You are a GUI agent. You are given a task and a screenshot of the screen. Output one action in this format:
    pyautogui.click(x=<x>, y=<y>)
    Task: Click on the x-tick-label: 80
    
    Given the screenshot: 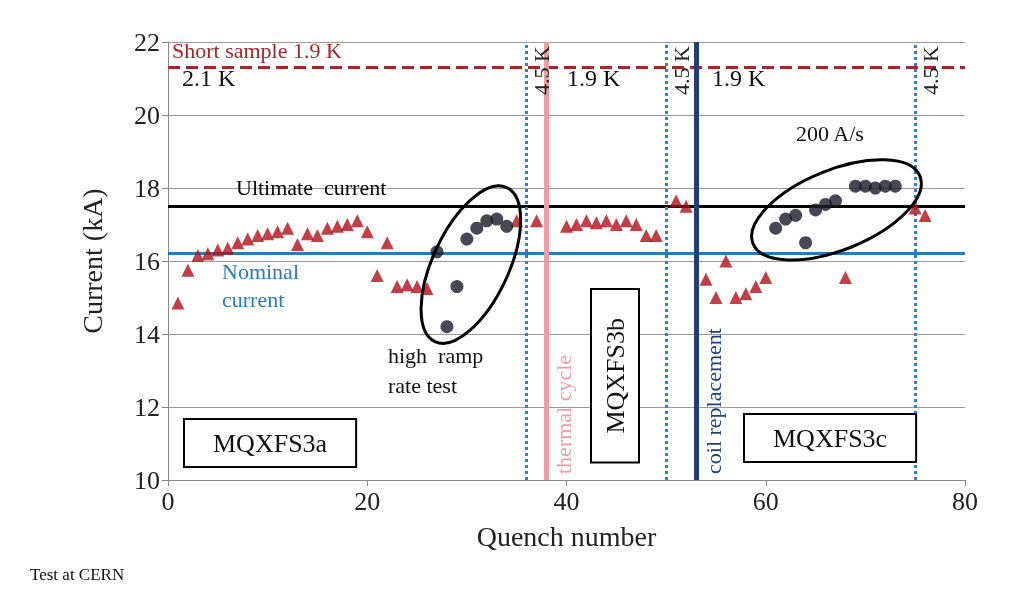 What is the action you would take?
    pyautogui.click(x=965, y=501)
    